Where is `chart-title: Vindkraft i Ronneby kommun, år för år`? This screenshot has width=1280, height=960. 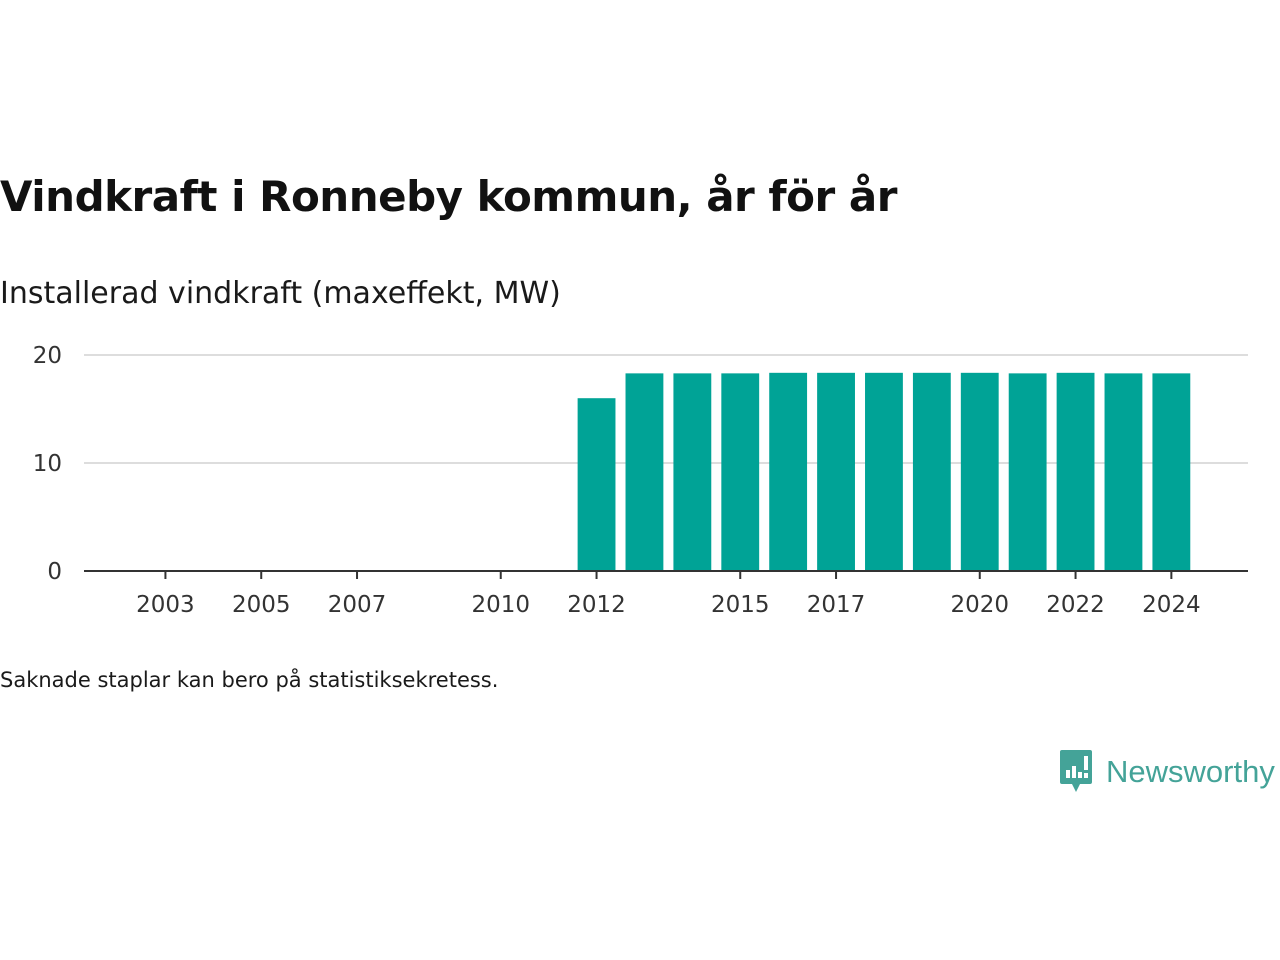 chart-title: Vindkraft i Ronneby kommun, år för år is located at coordinates (448, 196).